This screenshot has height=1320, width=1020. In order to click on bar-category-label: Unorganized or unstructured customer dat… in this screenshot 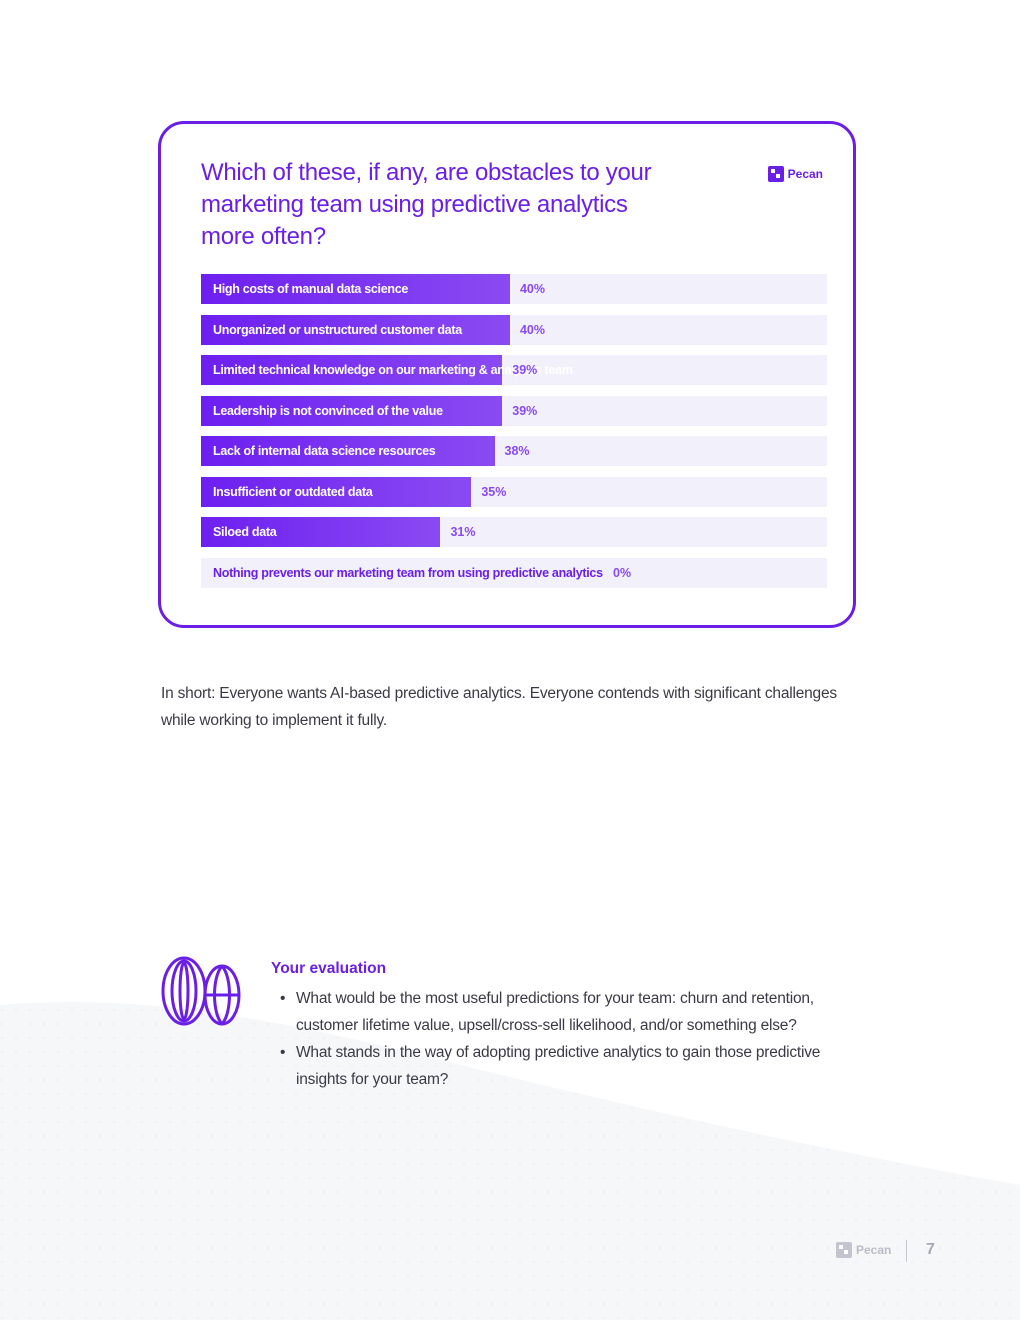, I will do `click(337, 330)`.